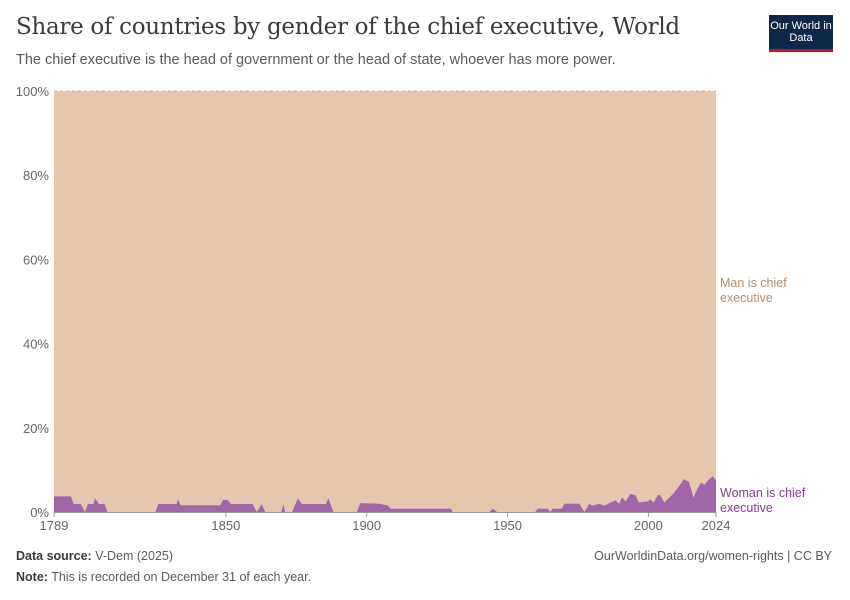 This screenshot has height=600, width=850. Describe the element at coordinates (134, 556) in the screenshot. I see `source-link: V-Dem (2025)` at that location.